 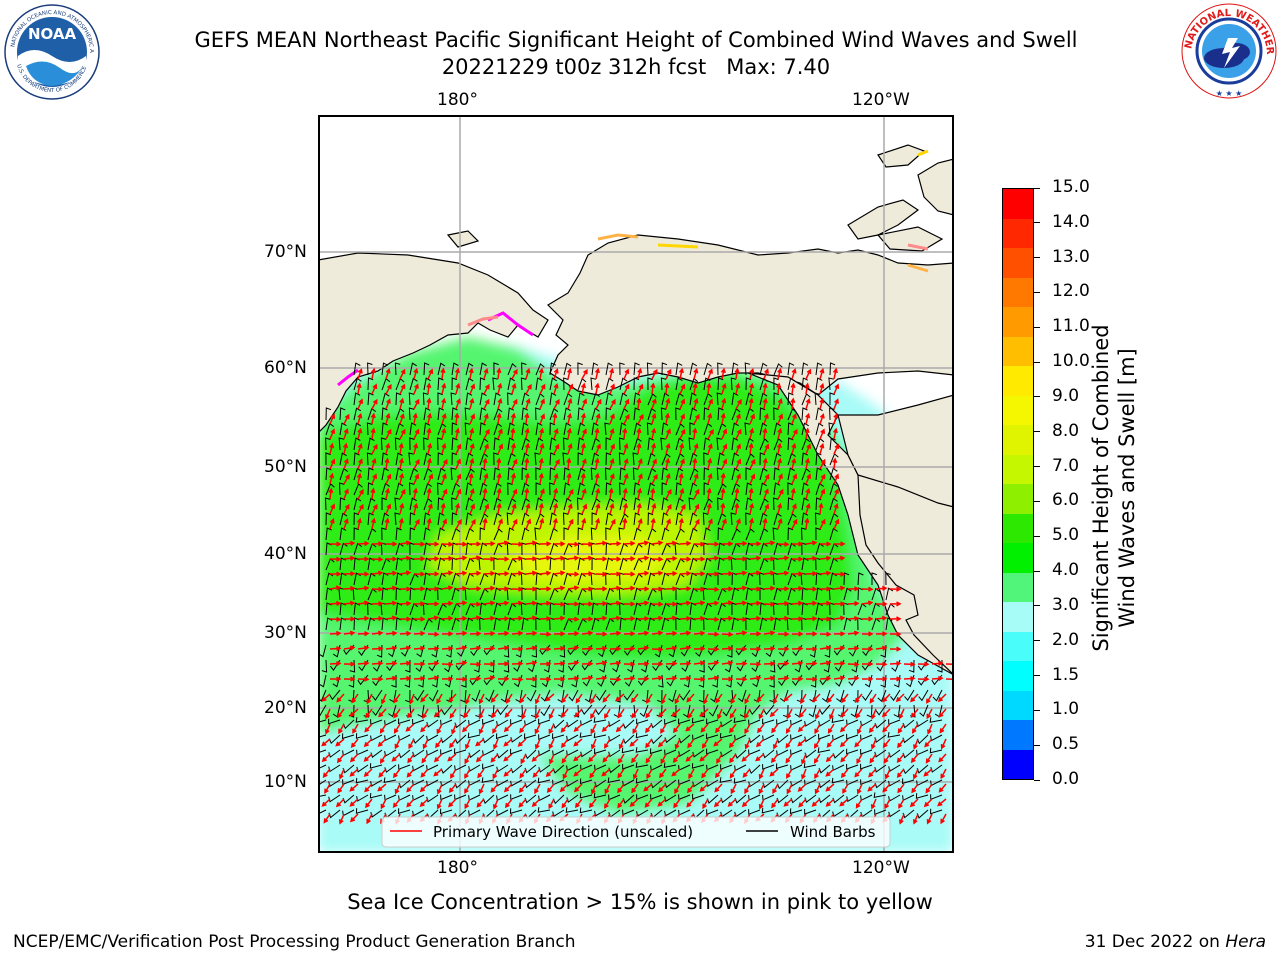 I want to click on colorbar-tick-label: 12.0, so click(x=1071, y=291).